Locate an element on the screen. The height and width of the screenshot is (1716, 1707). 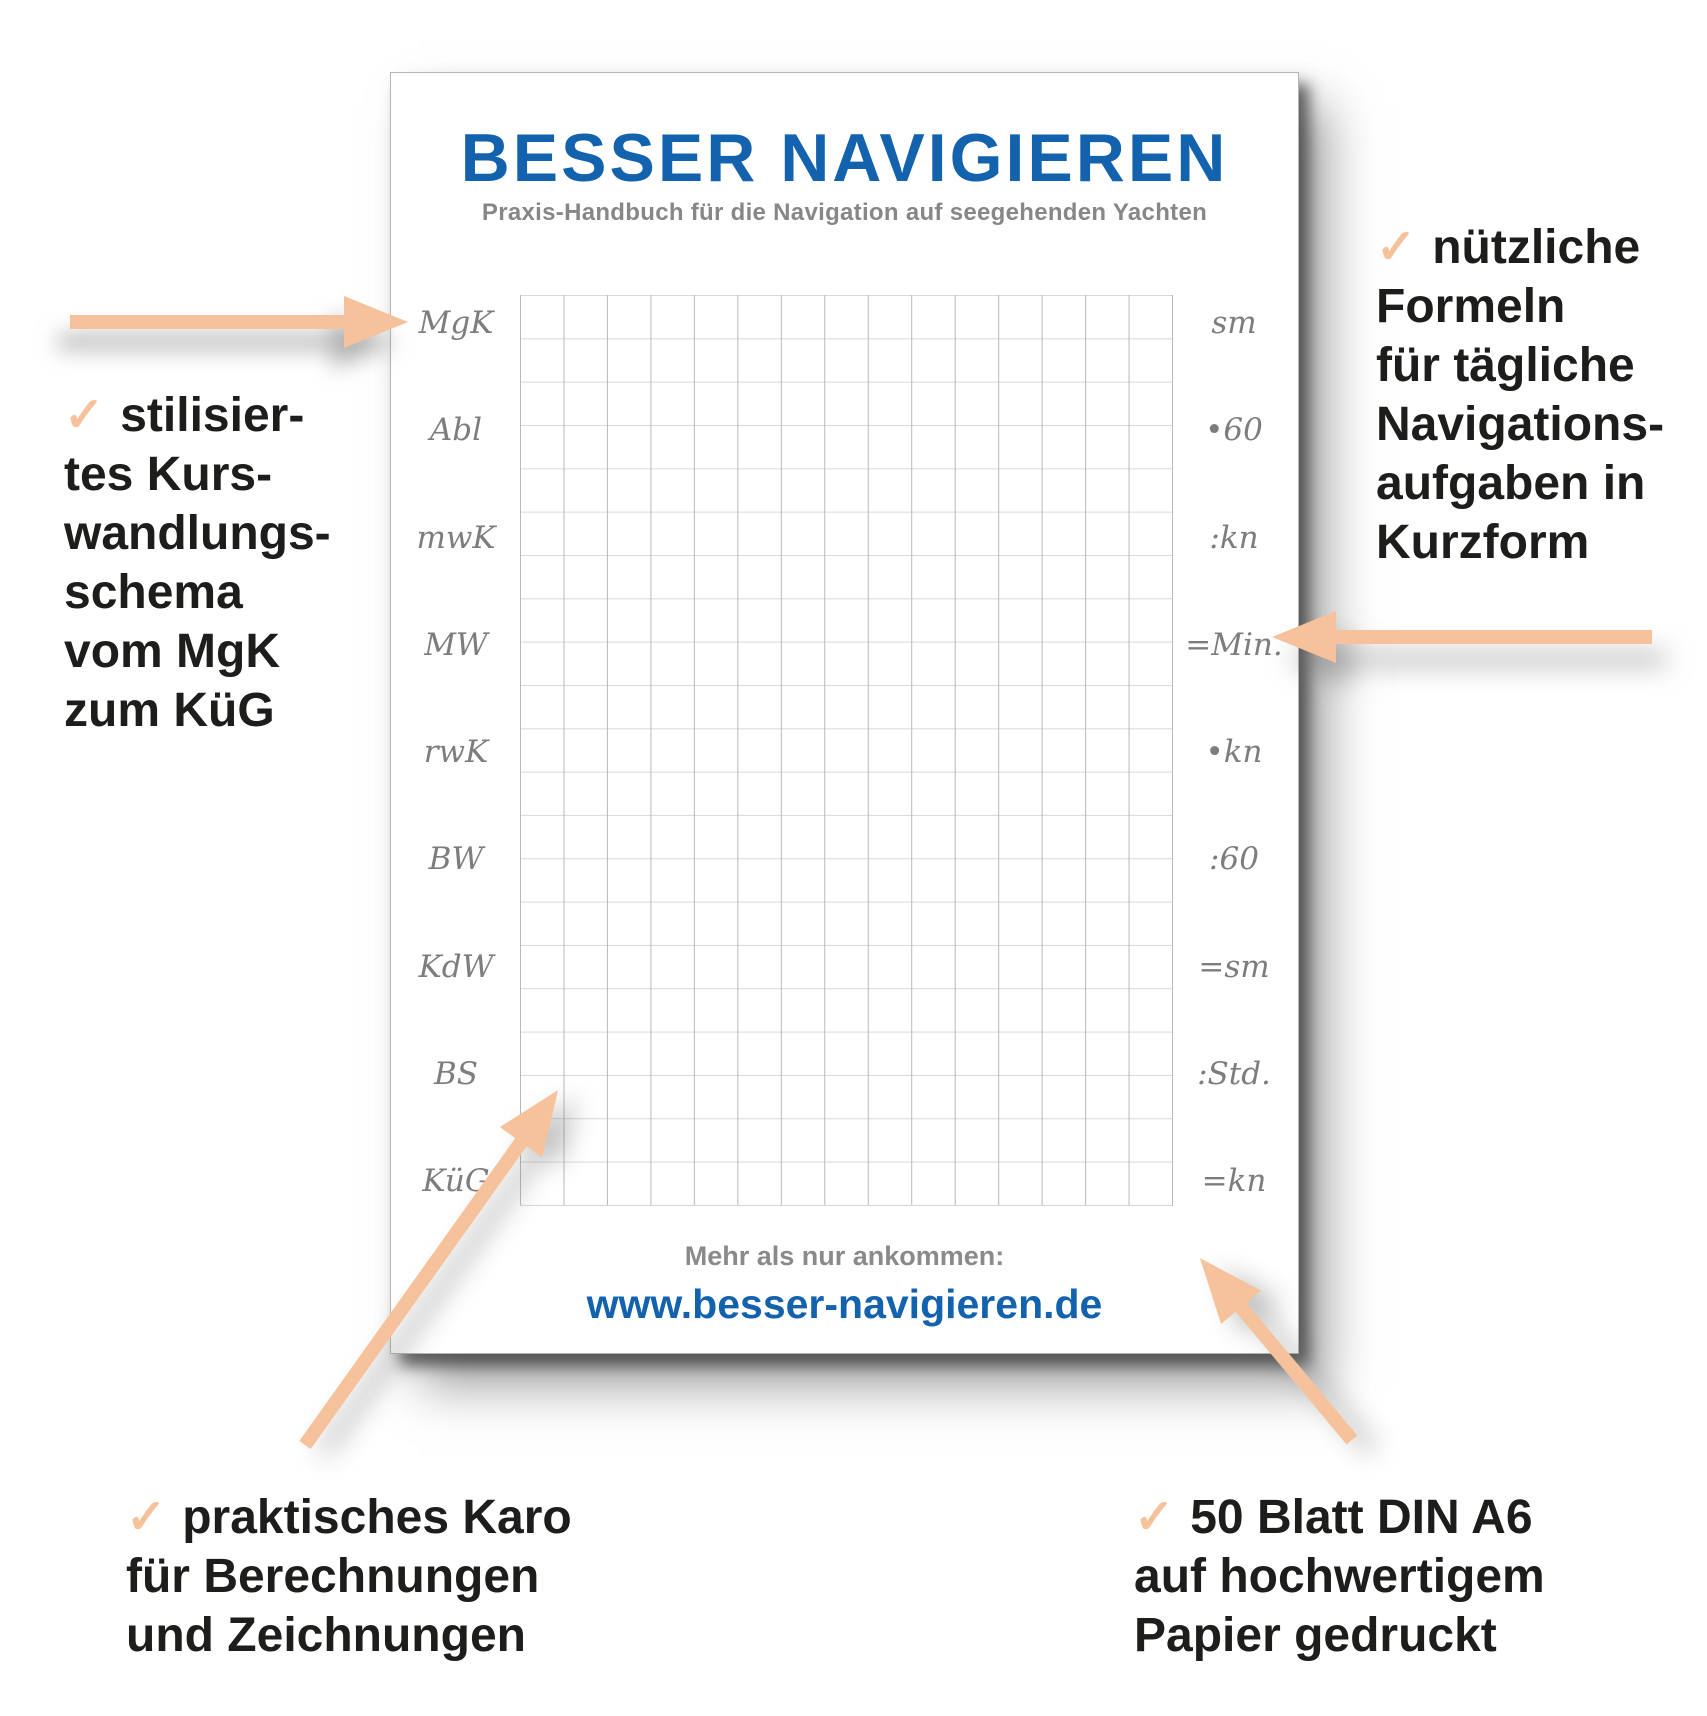
course-label: Abl is located at coordinates (456, 430).